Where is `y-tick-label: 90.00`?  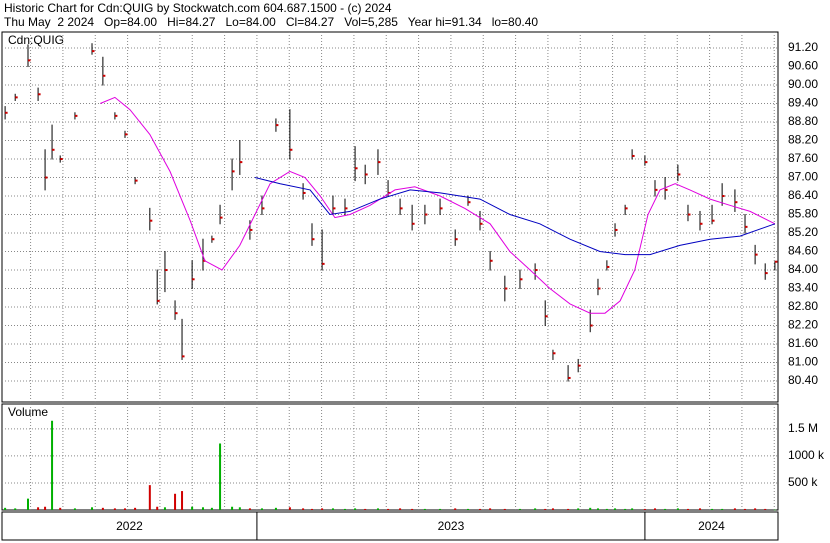 y-tick-label: 90.00 is located at coordinates (803, 84).